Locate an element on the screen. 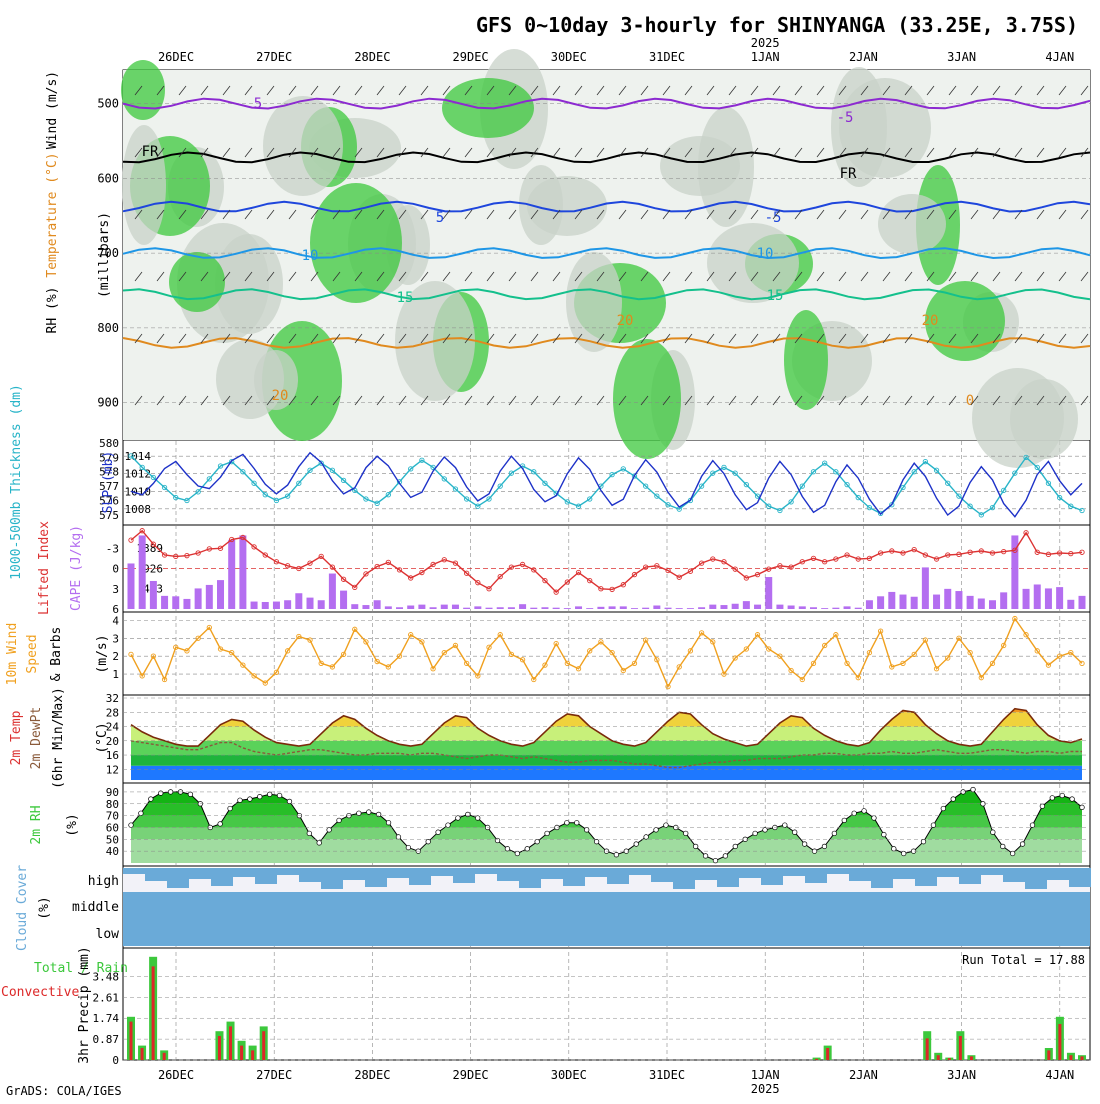  li-axis-label: Lifted Index is located at coordinates (44, 568).